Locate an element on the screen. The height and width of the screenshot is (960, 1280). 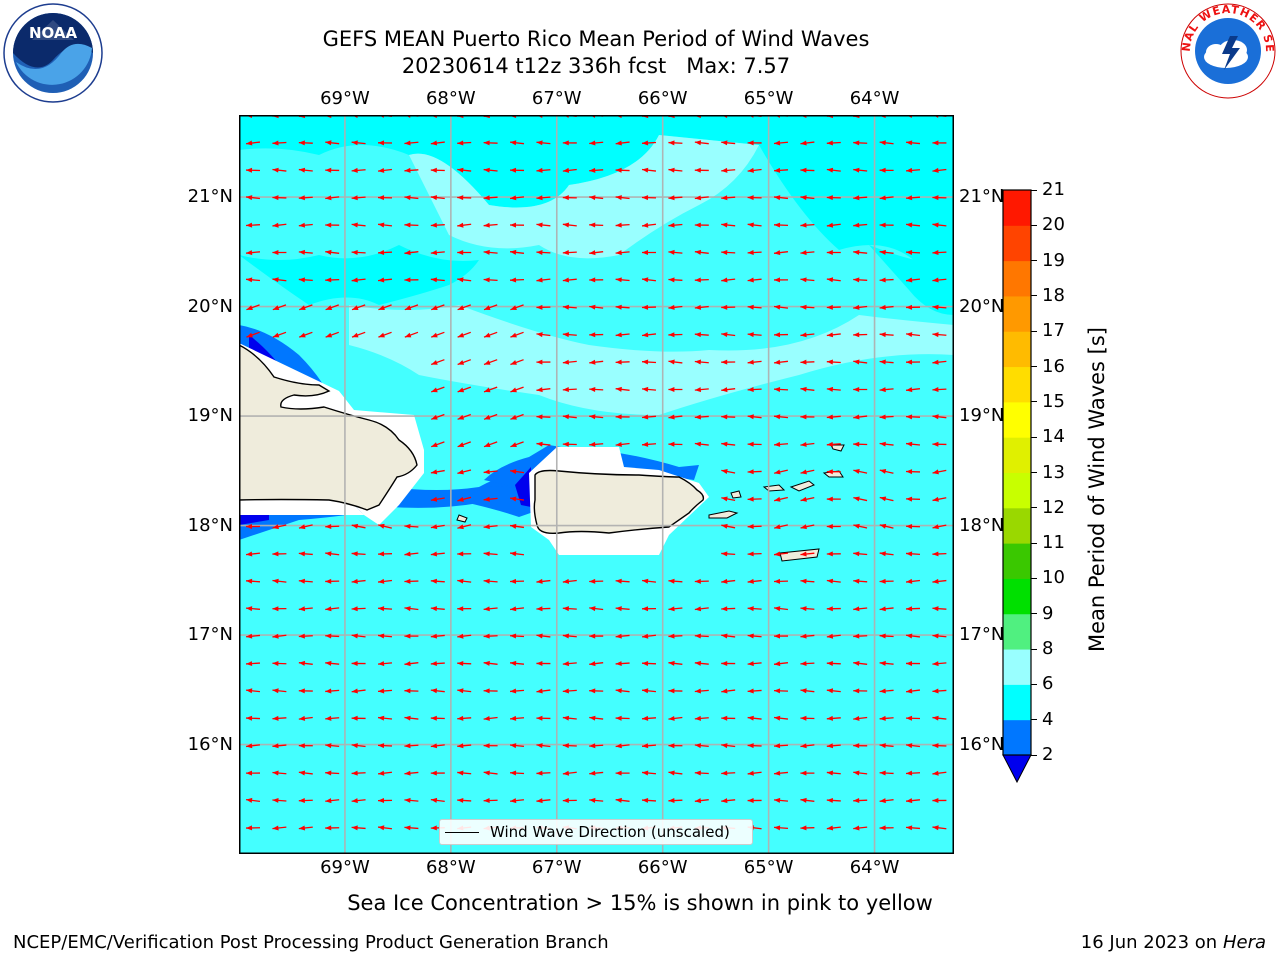
lat-label-left: 20°N is located at coordinates (210, 306).